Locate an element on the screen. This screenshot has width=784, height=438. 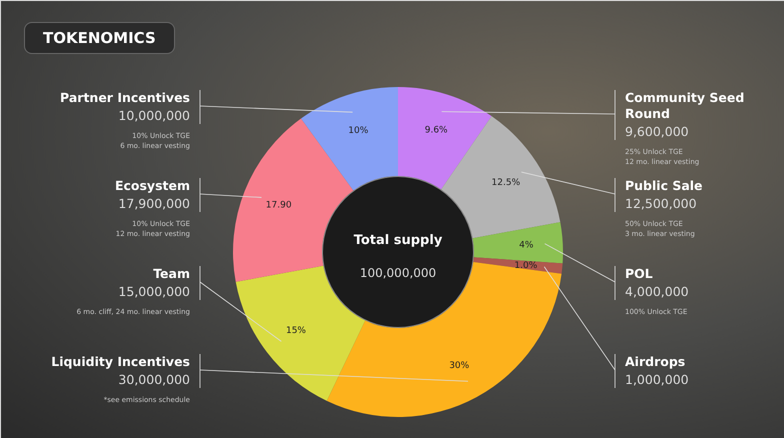
data-label: 12.5% is located at coordinates (506, 183).